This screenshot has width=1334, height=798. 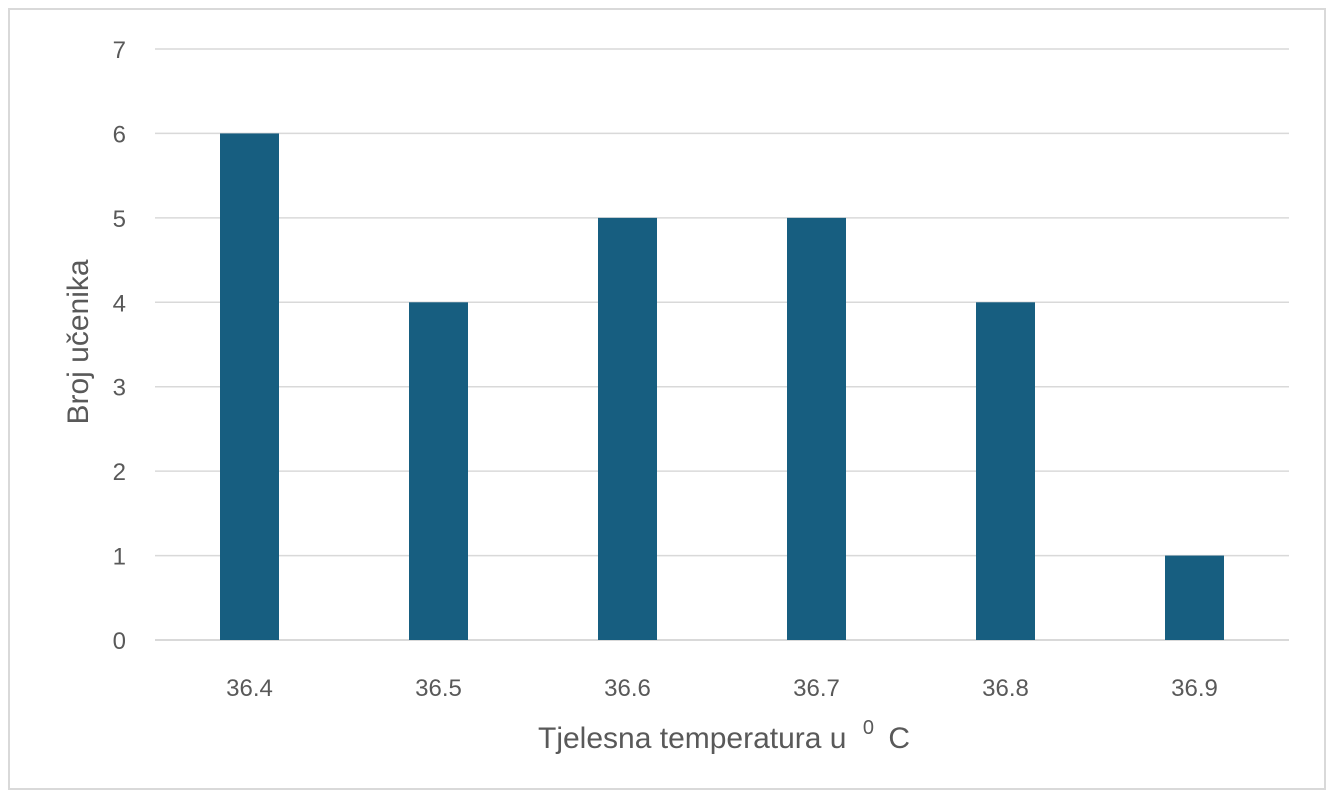 I want to click on x-axis-title: Tjelesna temperatura u 0 C, so click(x=724, y=731).